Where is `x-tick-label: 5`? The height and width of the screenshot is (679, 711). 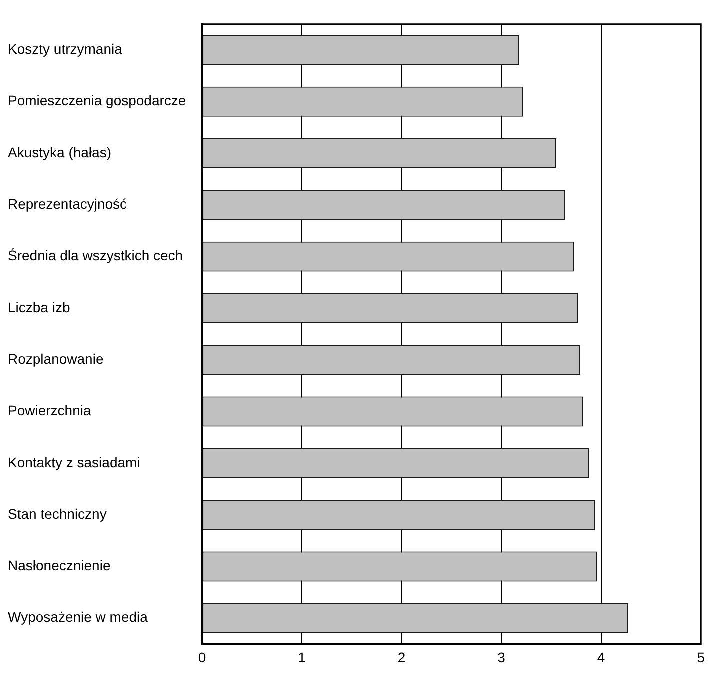
x-tick-label: 5 is located at coordinates (701, 657).